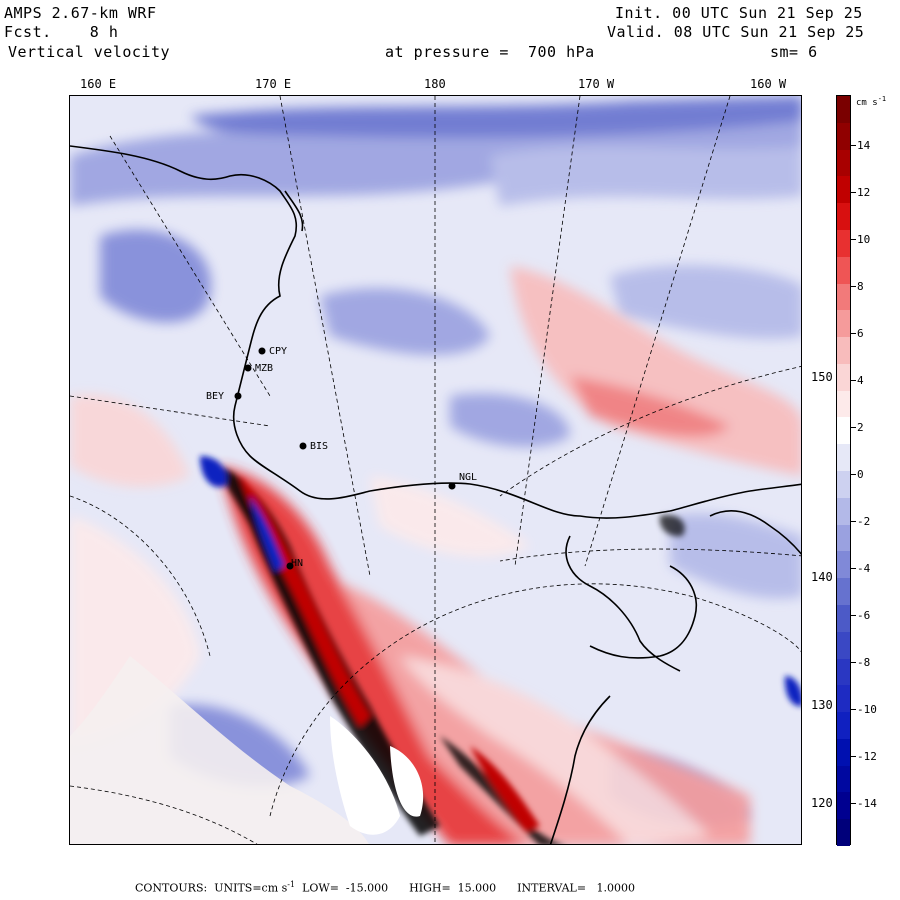 This screenshot has height=900, width=900. I want to click on colorbar-tick-label: 2, so click(860, 427).